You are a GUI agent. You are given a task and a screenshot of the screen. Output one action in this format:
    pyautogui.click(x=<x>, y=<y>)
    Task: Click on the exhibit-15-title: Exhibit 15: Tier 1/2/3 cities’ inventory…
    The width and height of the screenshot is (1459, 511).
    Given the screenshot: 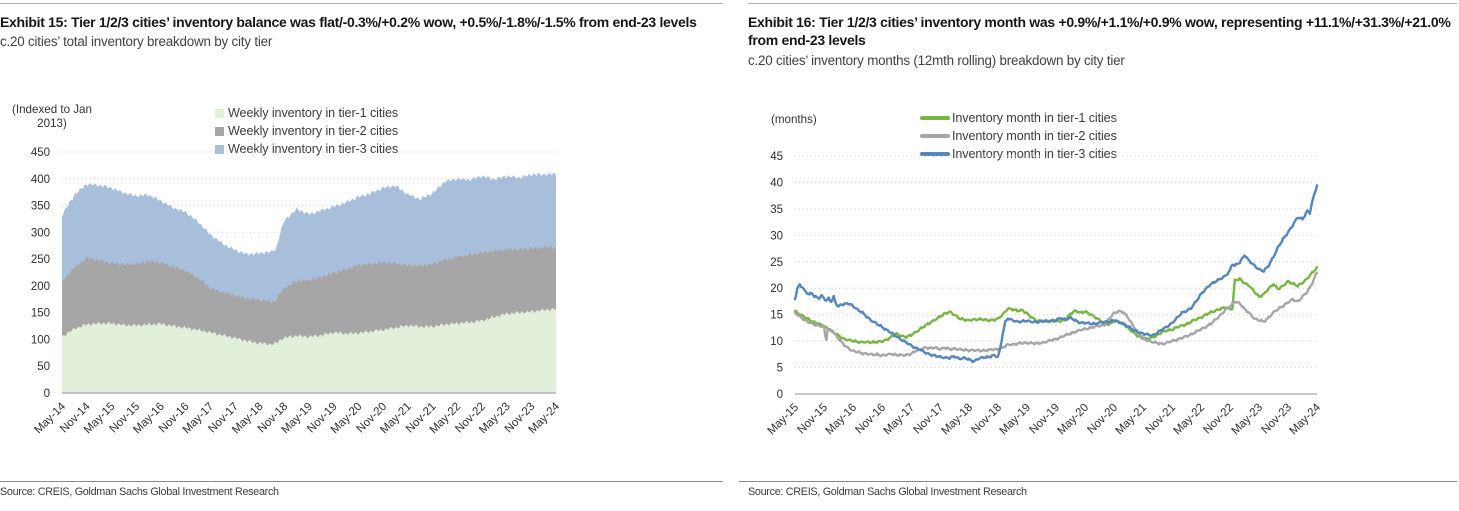 What is the action you would take?
    pyautogui.click(x=348, y=22)
    